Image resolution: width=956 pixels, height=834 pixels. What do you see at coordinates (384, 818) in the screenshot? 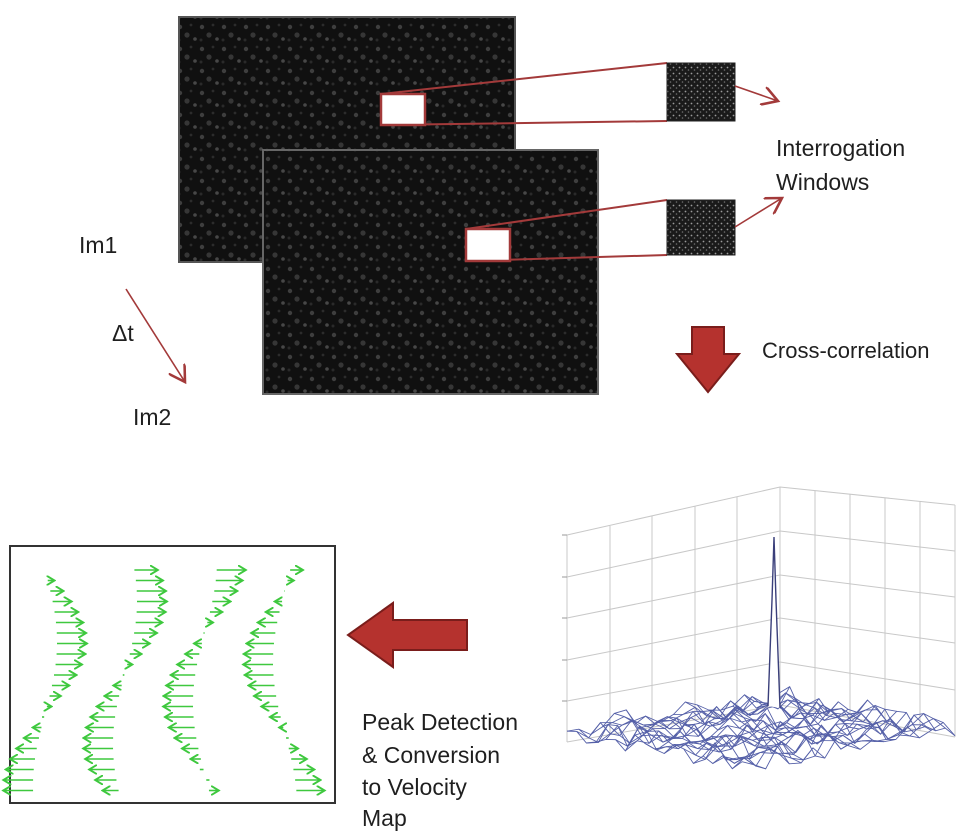
I see `label-peak-line4: Map` at bounding box center [384, 818].